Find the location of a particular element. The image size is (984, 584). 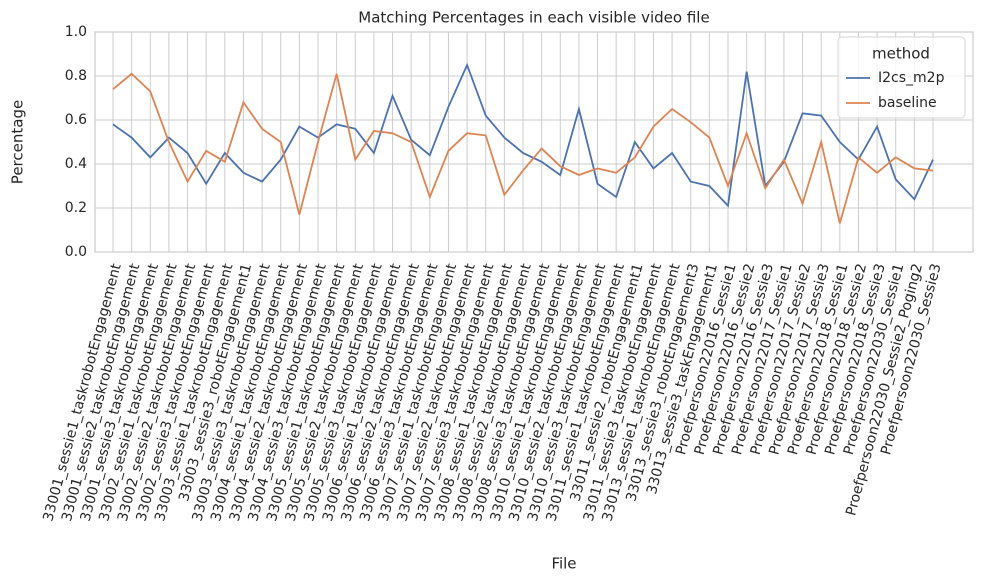

x-axis-label: File is located at coordinates (563, 564).